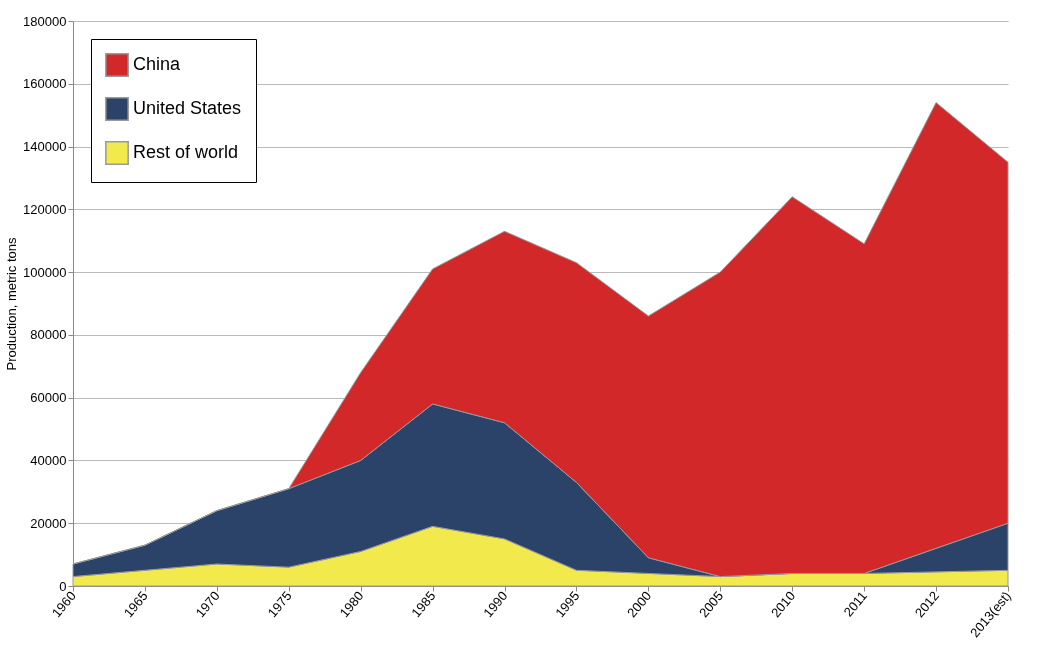 The height and width of the screenshot is (657, 1047). What do you see at coordinates (45, 272) in the screenshot?
I see `y-tick-label: 100000` at bounding box center [45, 272].